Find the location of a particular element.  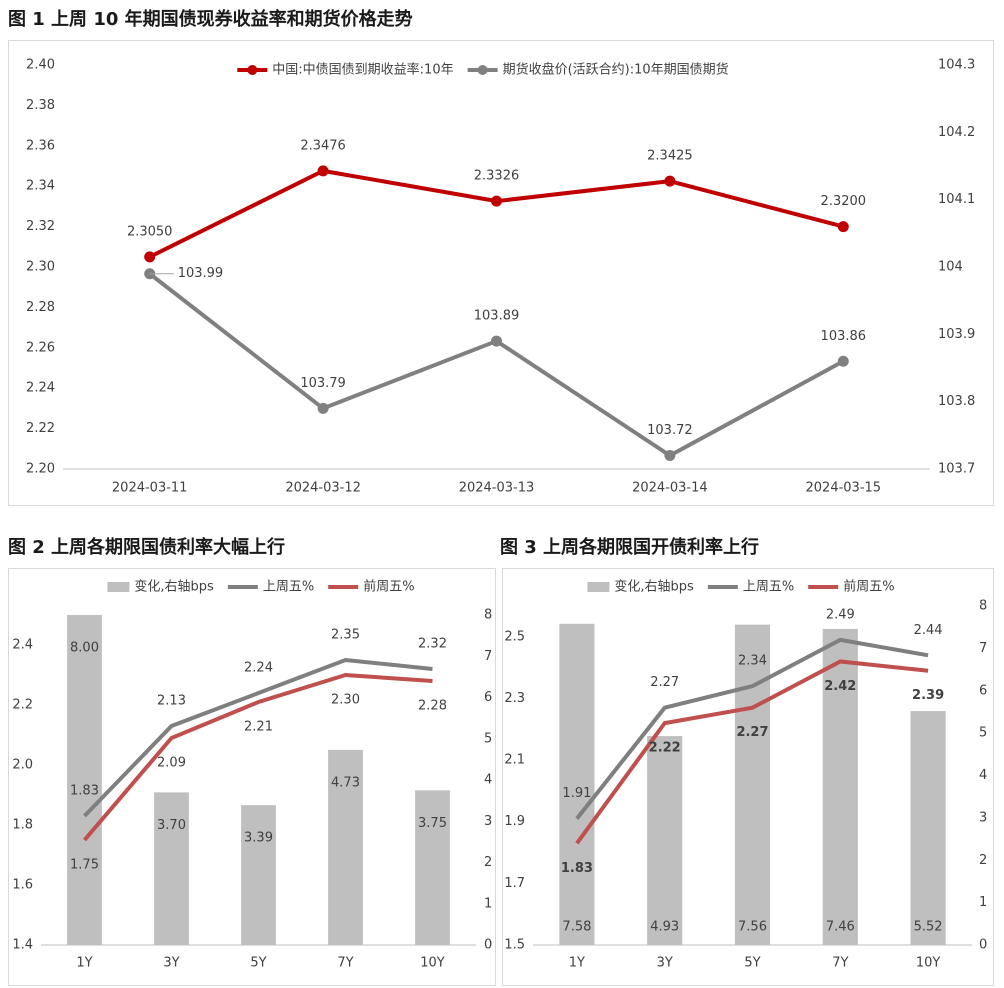

x-tick-label: 2024-03-13 is located at coordinates (497, 488).